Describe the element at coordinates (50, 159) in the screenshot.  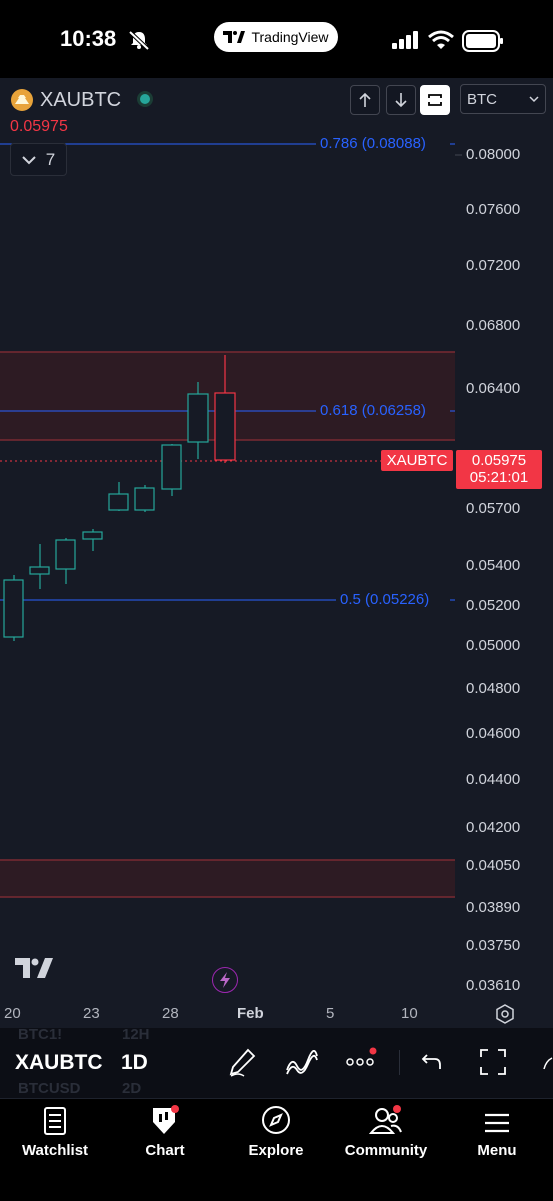
I see `indicator-count: 7` at that location.